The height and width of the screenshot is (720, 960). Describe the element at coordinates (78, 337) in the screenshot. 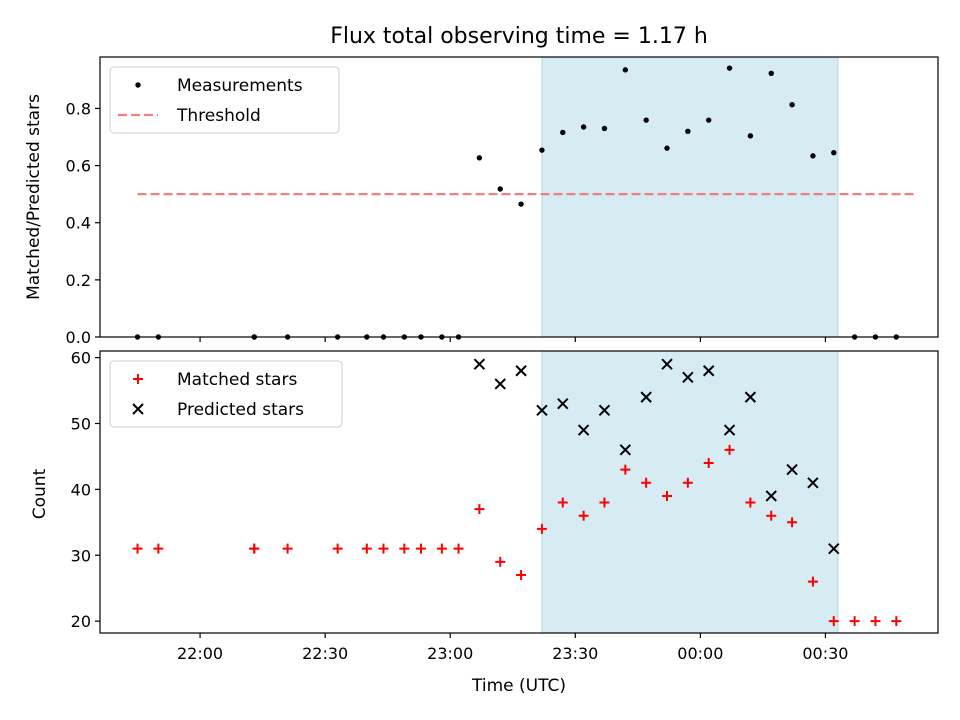

I see `y-tick-label: 0.0` at that location.